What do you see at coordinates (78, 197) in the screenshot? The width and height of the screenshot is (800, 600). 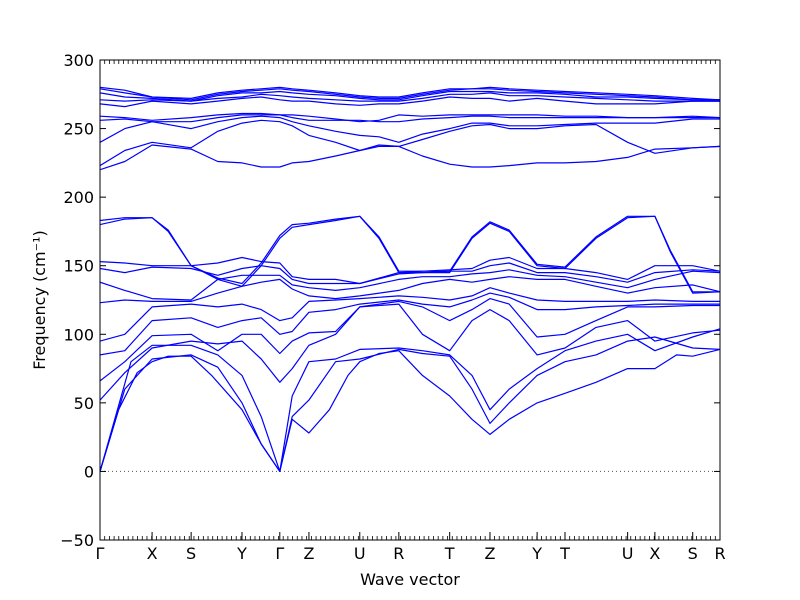 I see `y-tick-label: 200` at bounding box center [78, 197].